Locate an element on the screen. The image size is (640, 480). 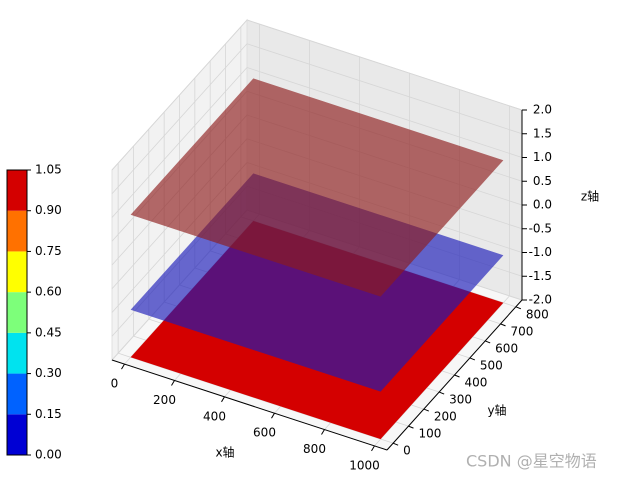
z-tick-label: 0.5 is located at coordinates (542, 181).